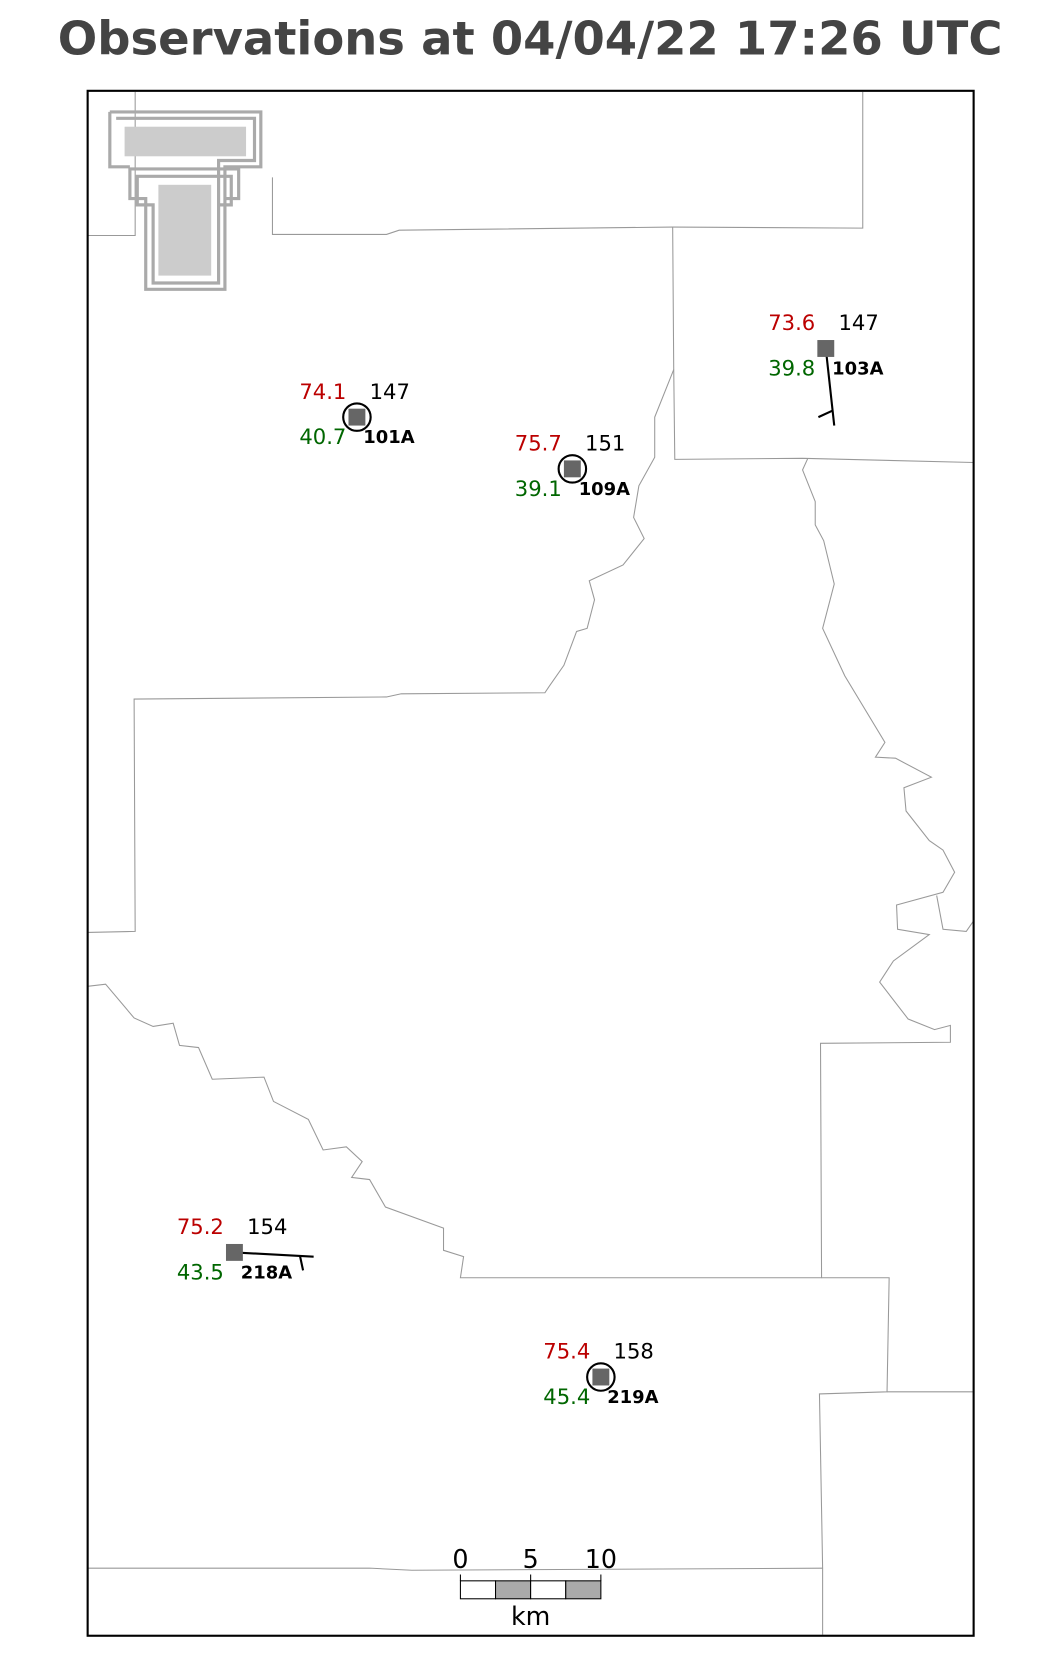 This screenshot has height=1654, width=1056. What do you see at coordinates (566, 1396) in the screenshot?
I see `dewpoint: 45.4` at bounding box center [566, 1396].